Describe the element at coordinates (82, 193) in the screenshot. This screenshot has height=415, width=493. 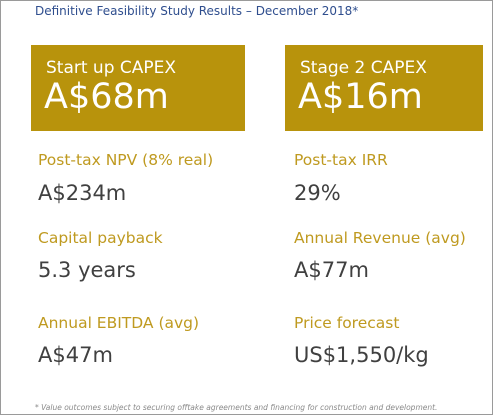
I see `metric-value: A$234m` at that location.